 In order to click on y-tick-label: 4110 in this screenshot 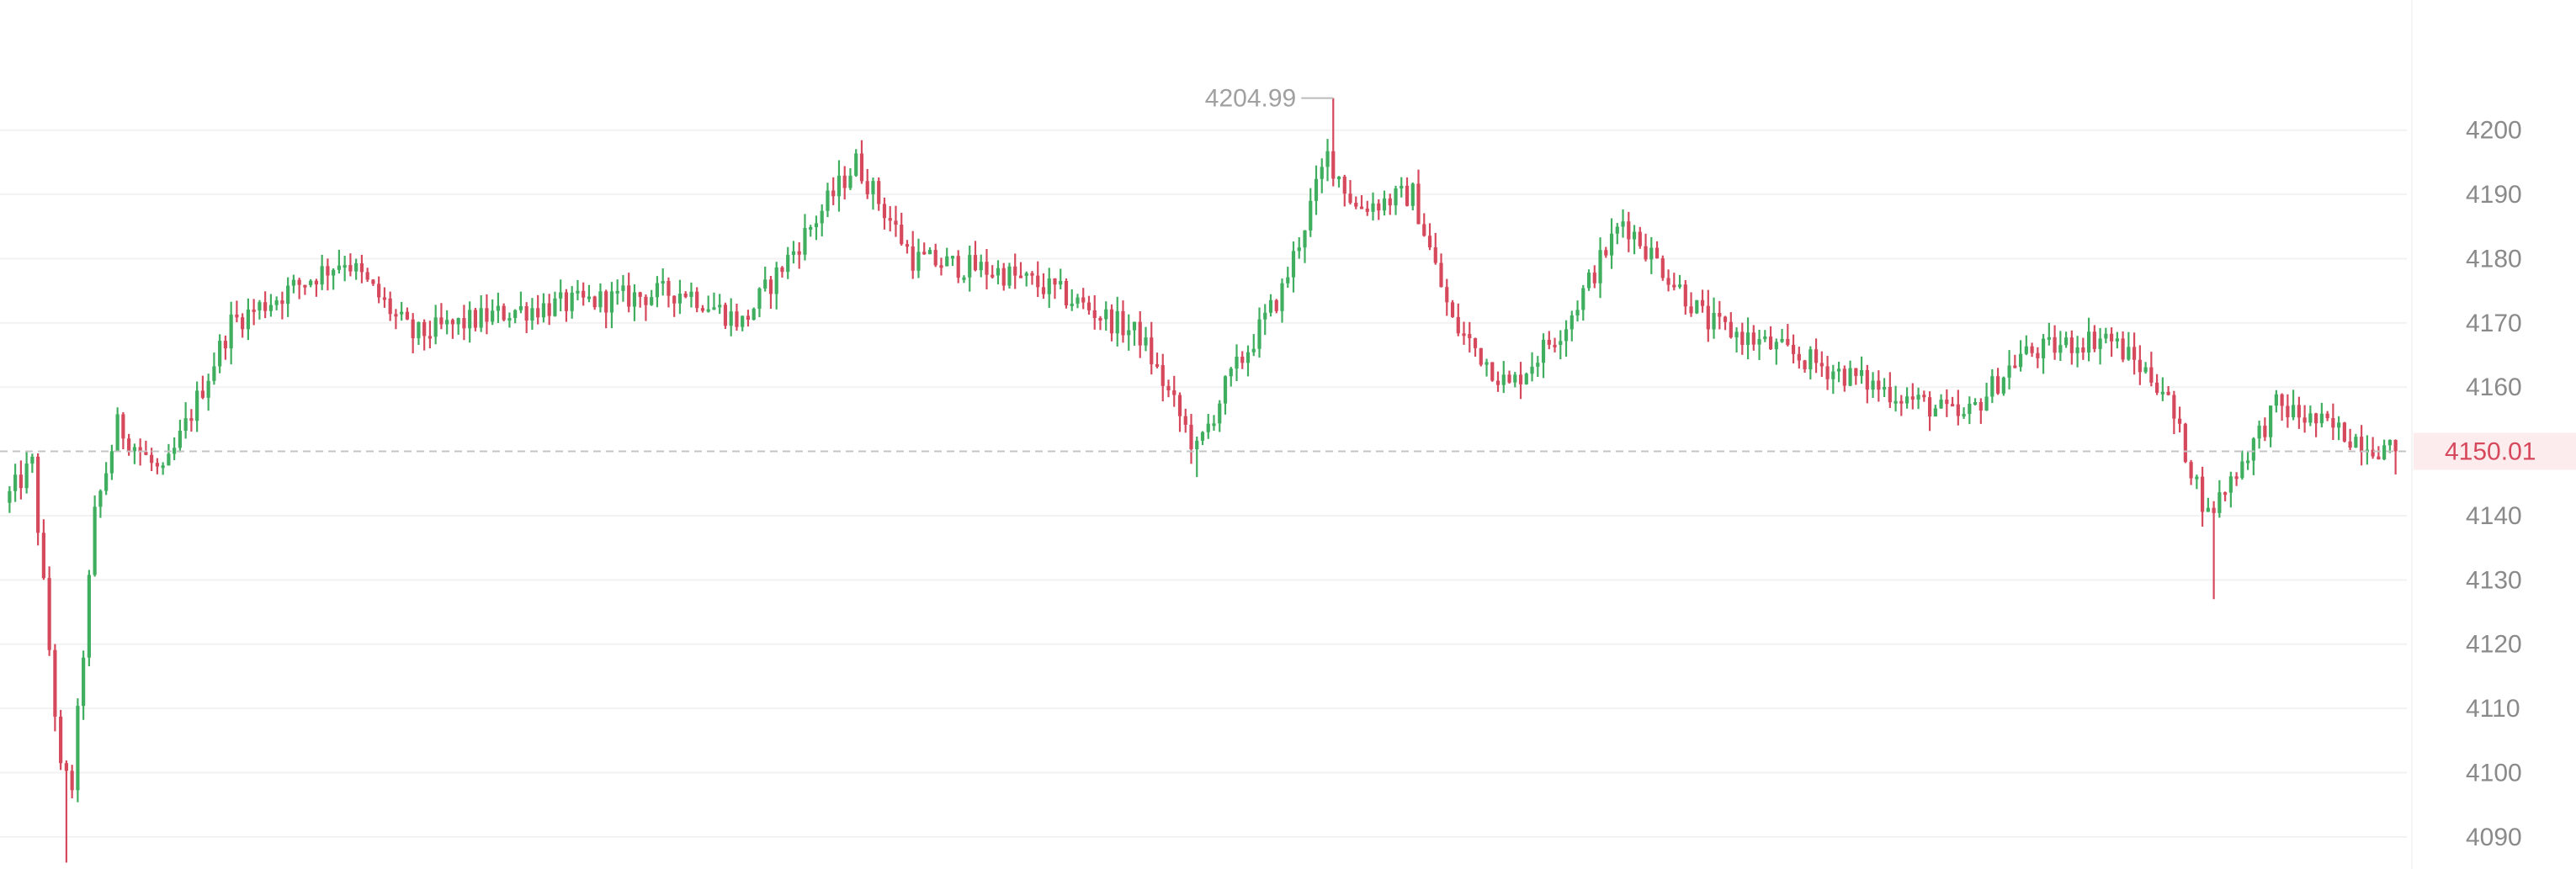, I will do `click(2493, 709)`.